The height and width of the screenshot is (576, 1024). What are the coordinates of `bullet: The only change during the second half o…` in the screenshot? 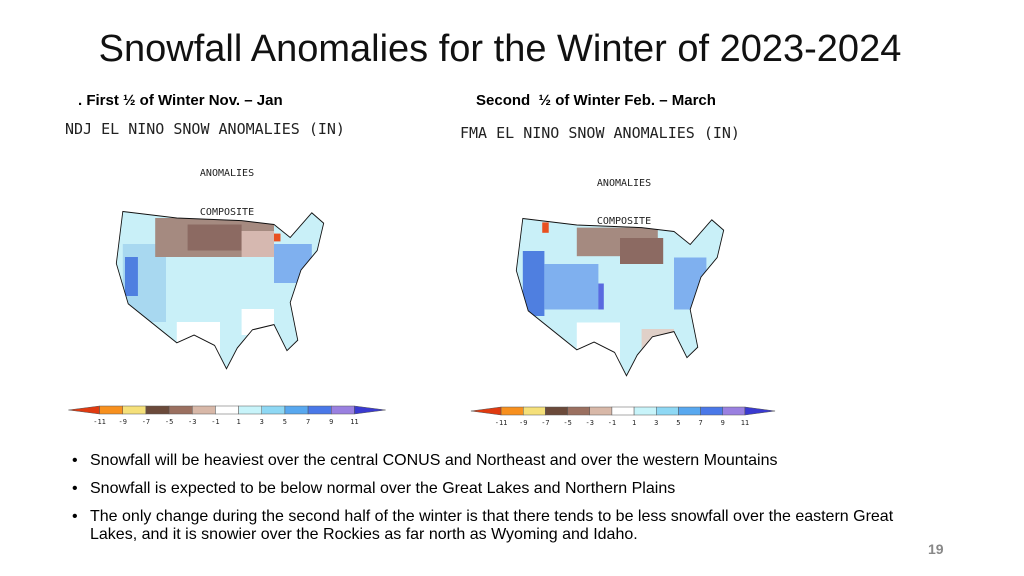 It's located at (495, 526).